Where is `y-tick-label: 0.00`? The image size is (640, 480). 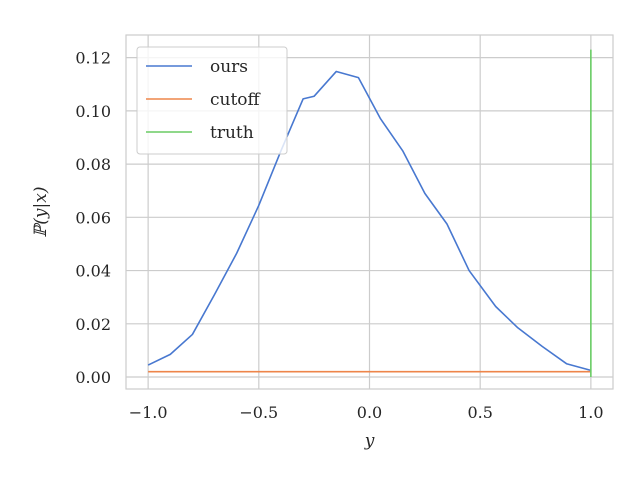
y-tick-label: 0.00 is located at coordinates (93, 377).